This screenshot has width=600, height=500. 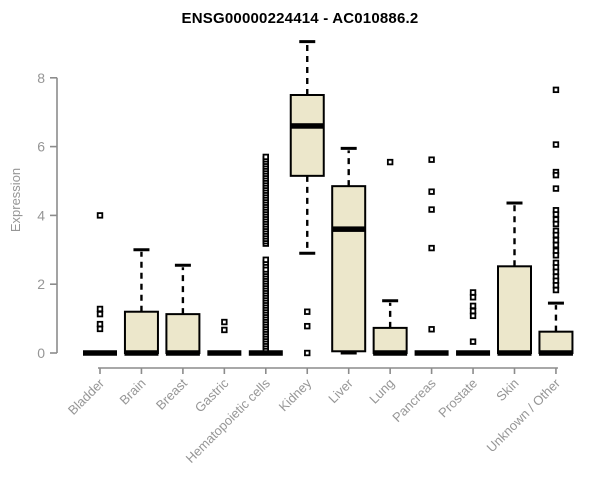 What do you see at coordinates (307, 135) in the screenshot?
I see `box-kidney` at bounding box center [307, 135].